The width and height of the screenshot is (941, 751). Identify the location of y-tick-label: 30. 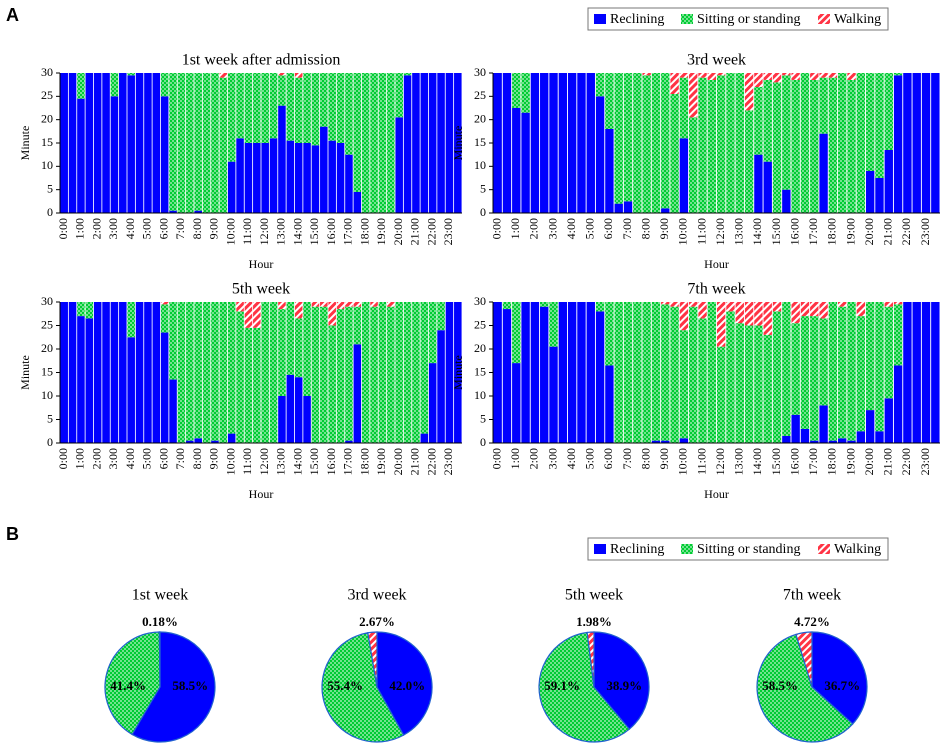
(480, 72).